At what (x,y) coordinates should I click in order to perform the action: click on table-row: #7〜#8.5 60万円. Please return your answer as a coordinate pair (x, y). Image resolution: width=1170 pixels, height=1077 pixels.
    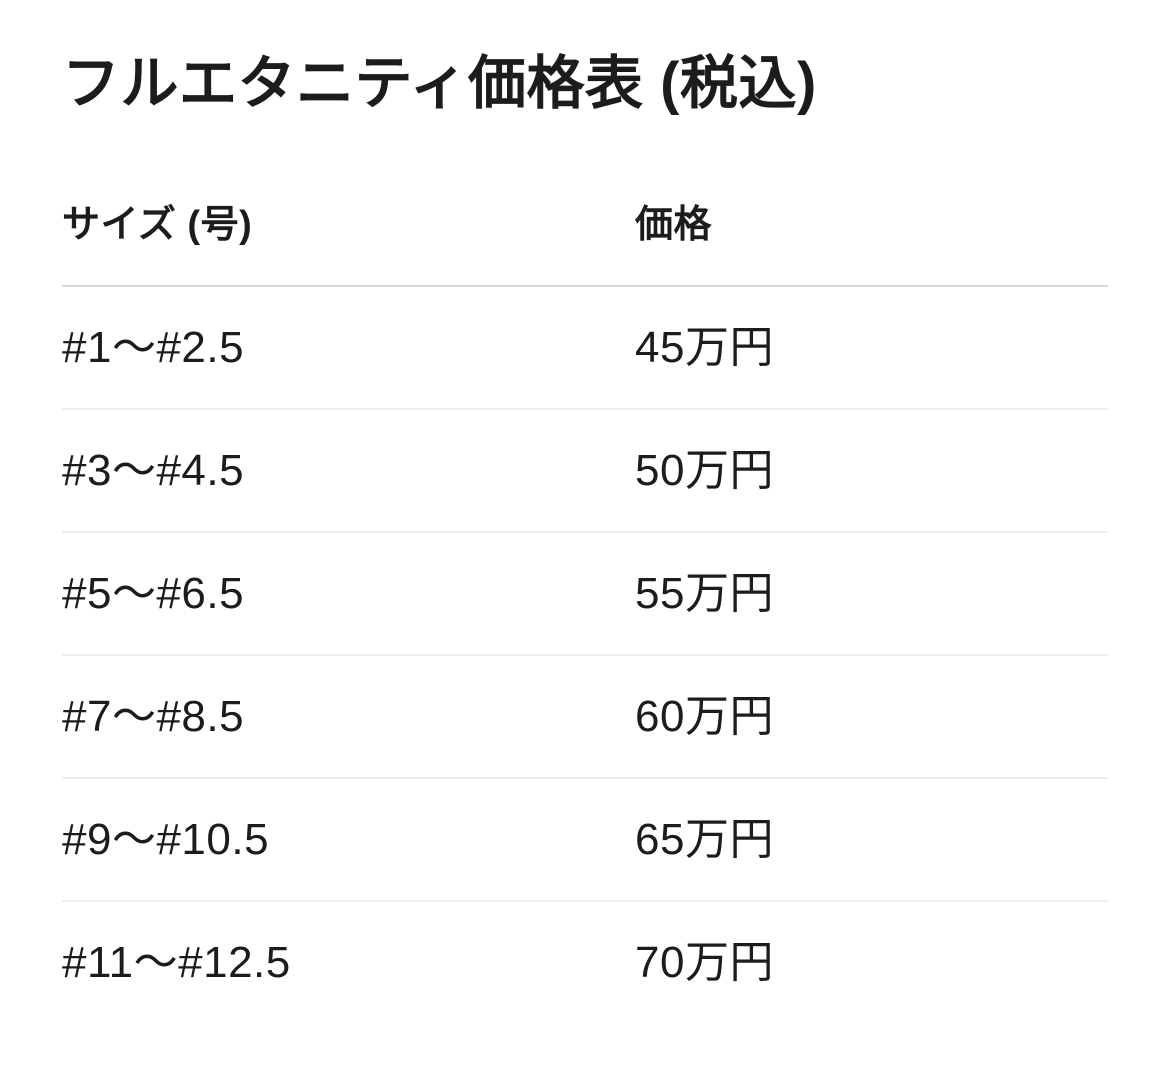
    Looking at the image, I should click on (585, 717).